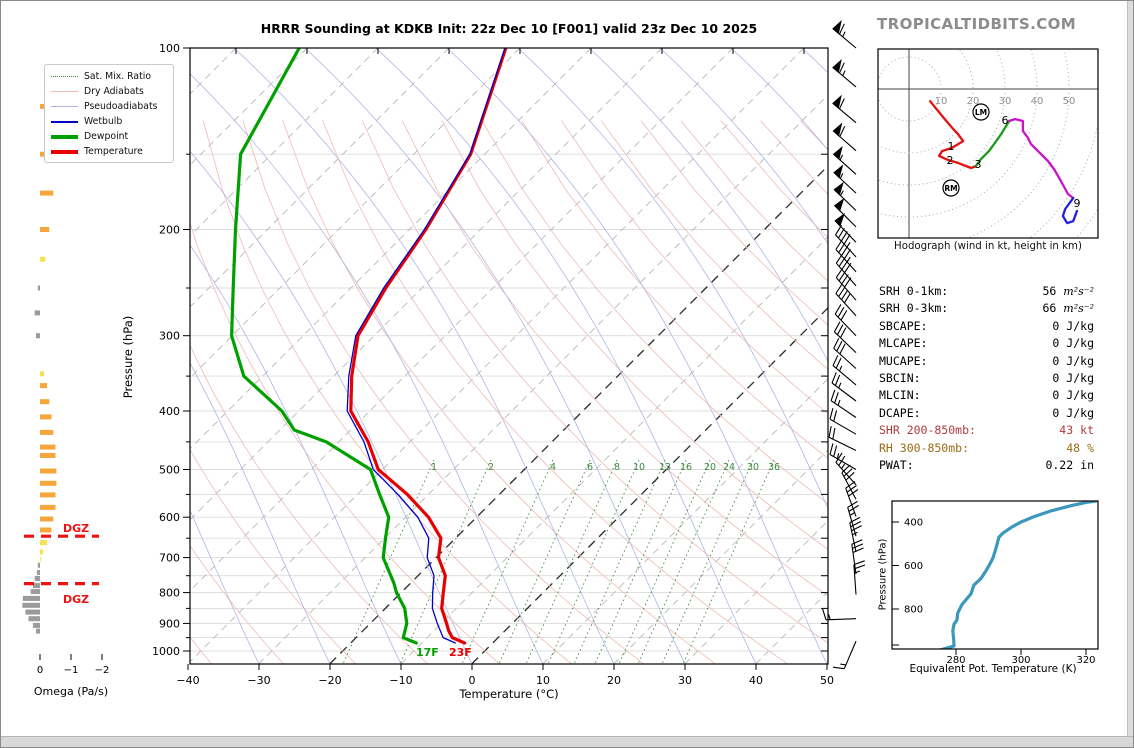  Describe the element at coordinates (986, 448) in the screenshot. I see `stats-row: RH 300-850mb: 48%` at that location.